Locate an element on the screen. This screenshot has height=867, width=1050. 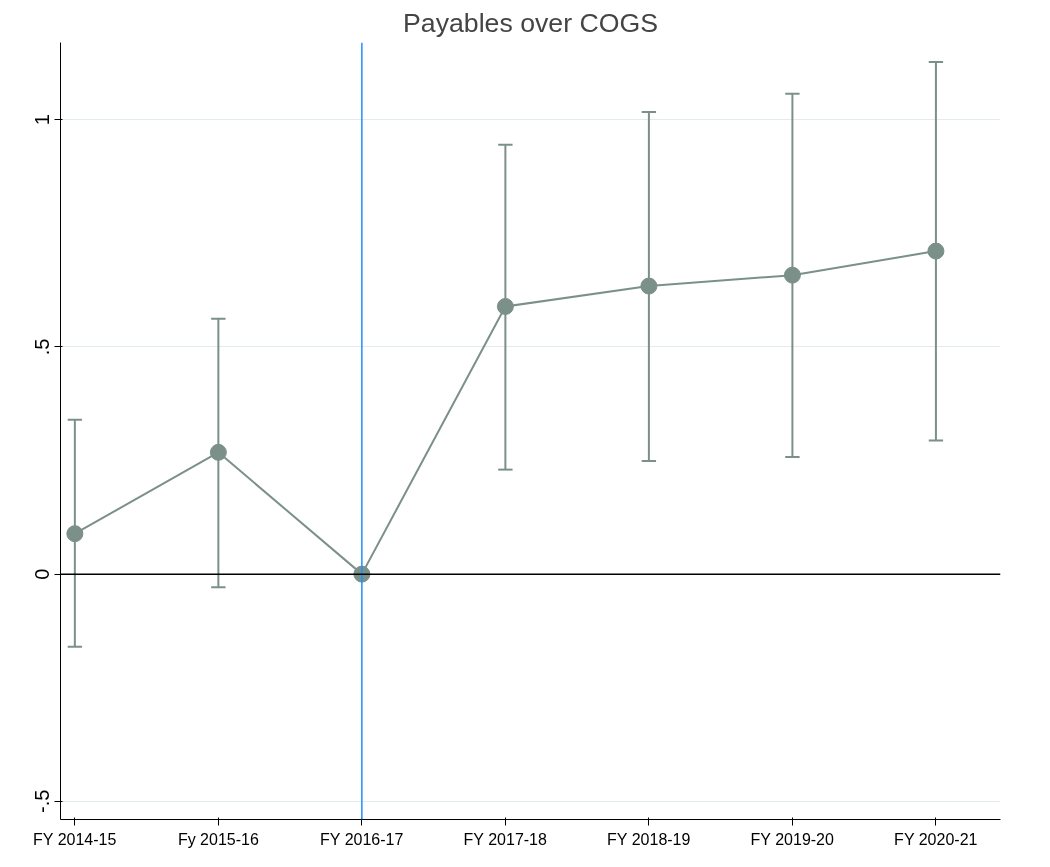
x-tick-label: FY 2017-18 is located at coordinates (505, 839).